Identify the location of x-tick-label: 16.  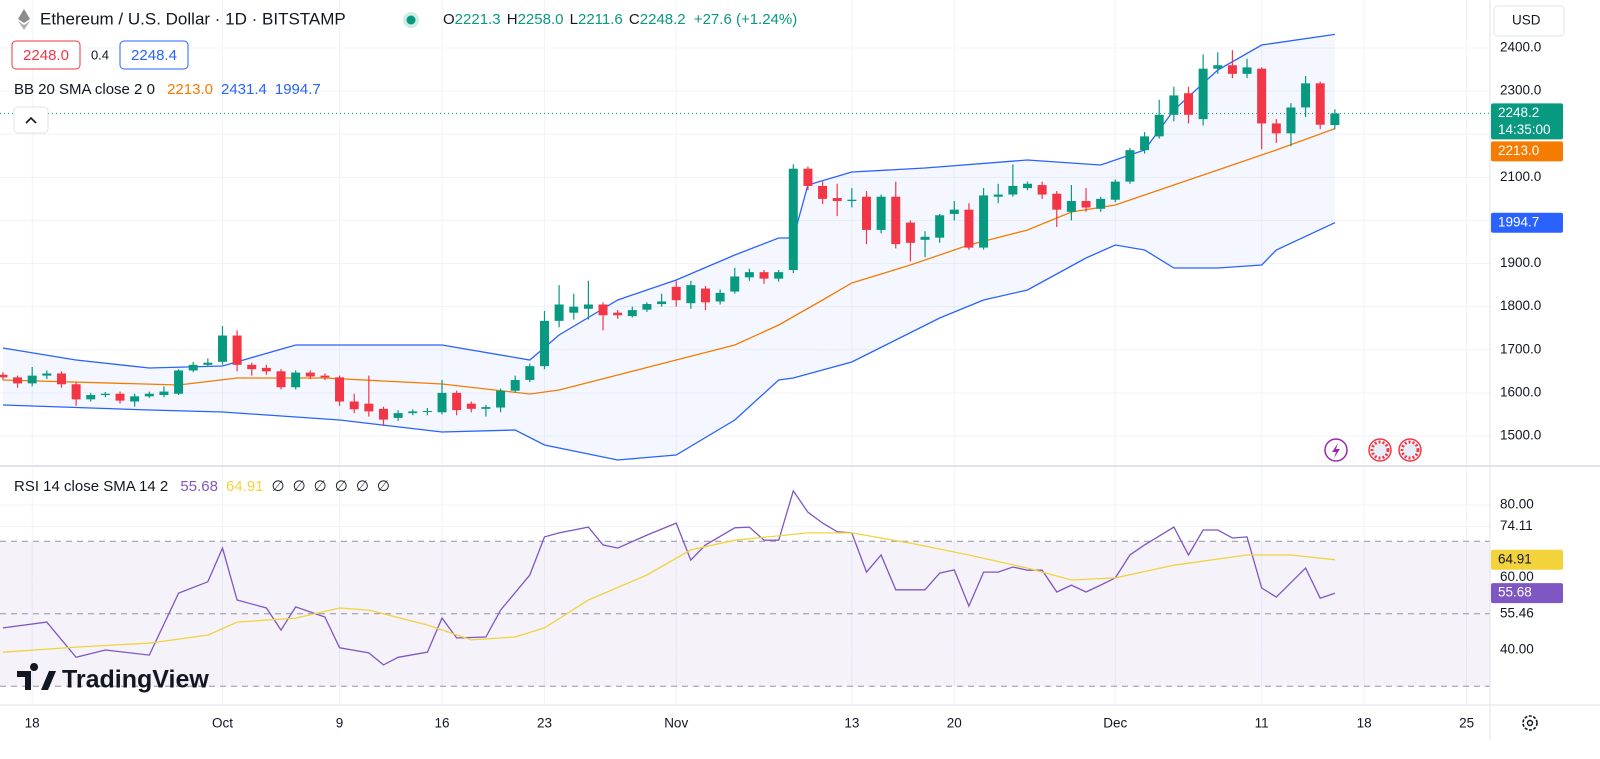
(442, 723).